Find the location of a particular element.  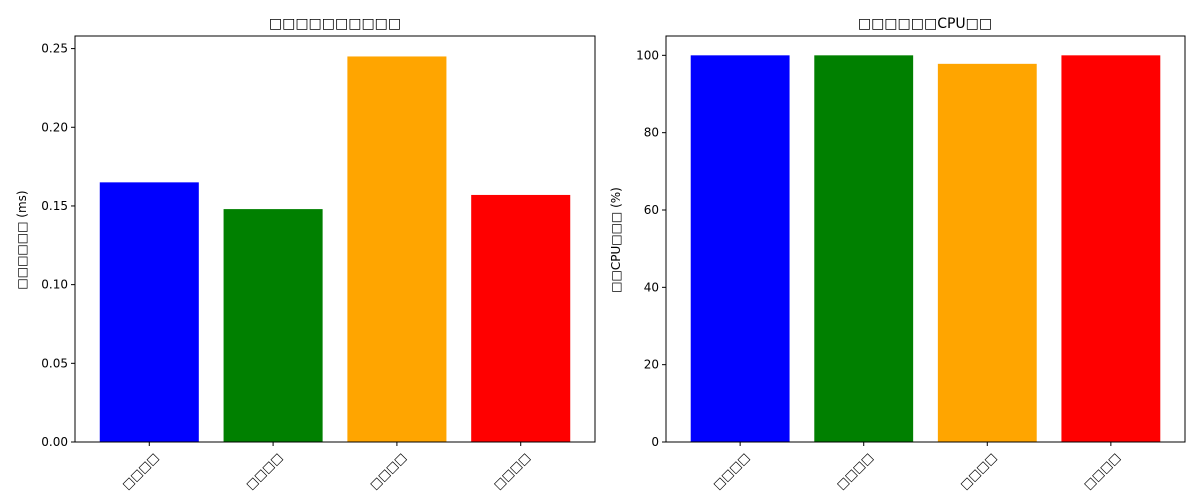

left-xtick-label-2: □□□□ is located at coordinates (264, 471).